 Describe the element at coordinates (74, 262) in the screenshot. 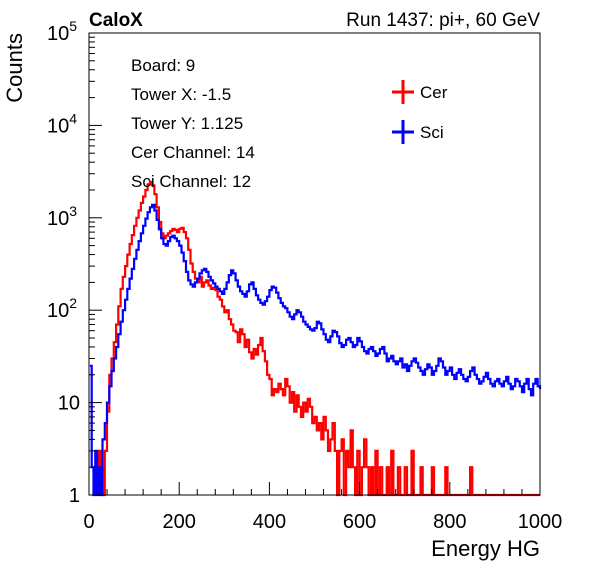

I see `y-axis-ticks: 1 10 10² 10³ 10⁴ 10⁵` at that location.